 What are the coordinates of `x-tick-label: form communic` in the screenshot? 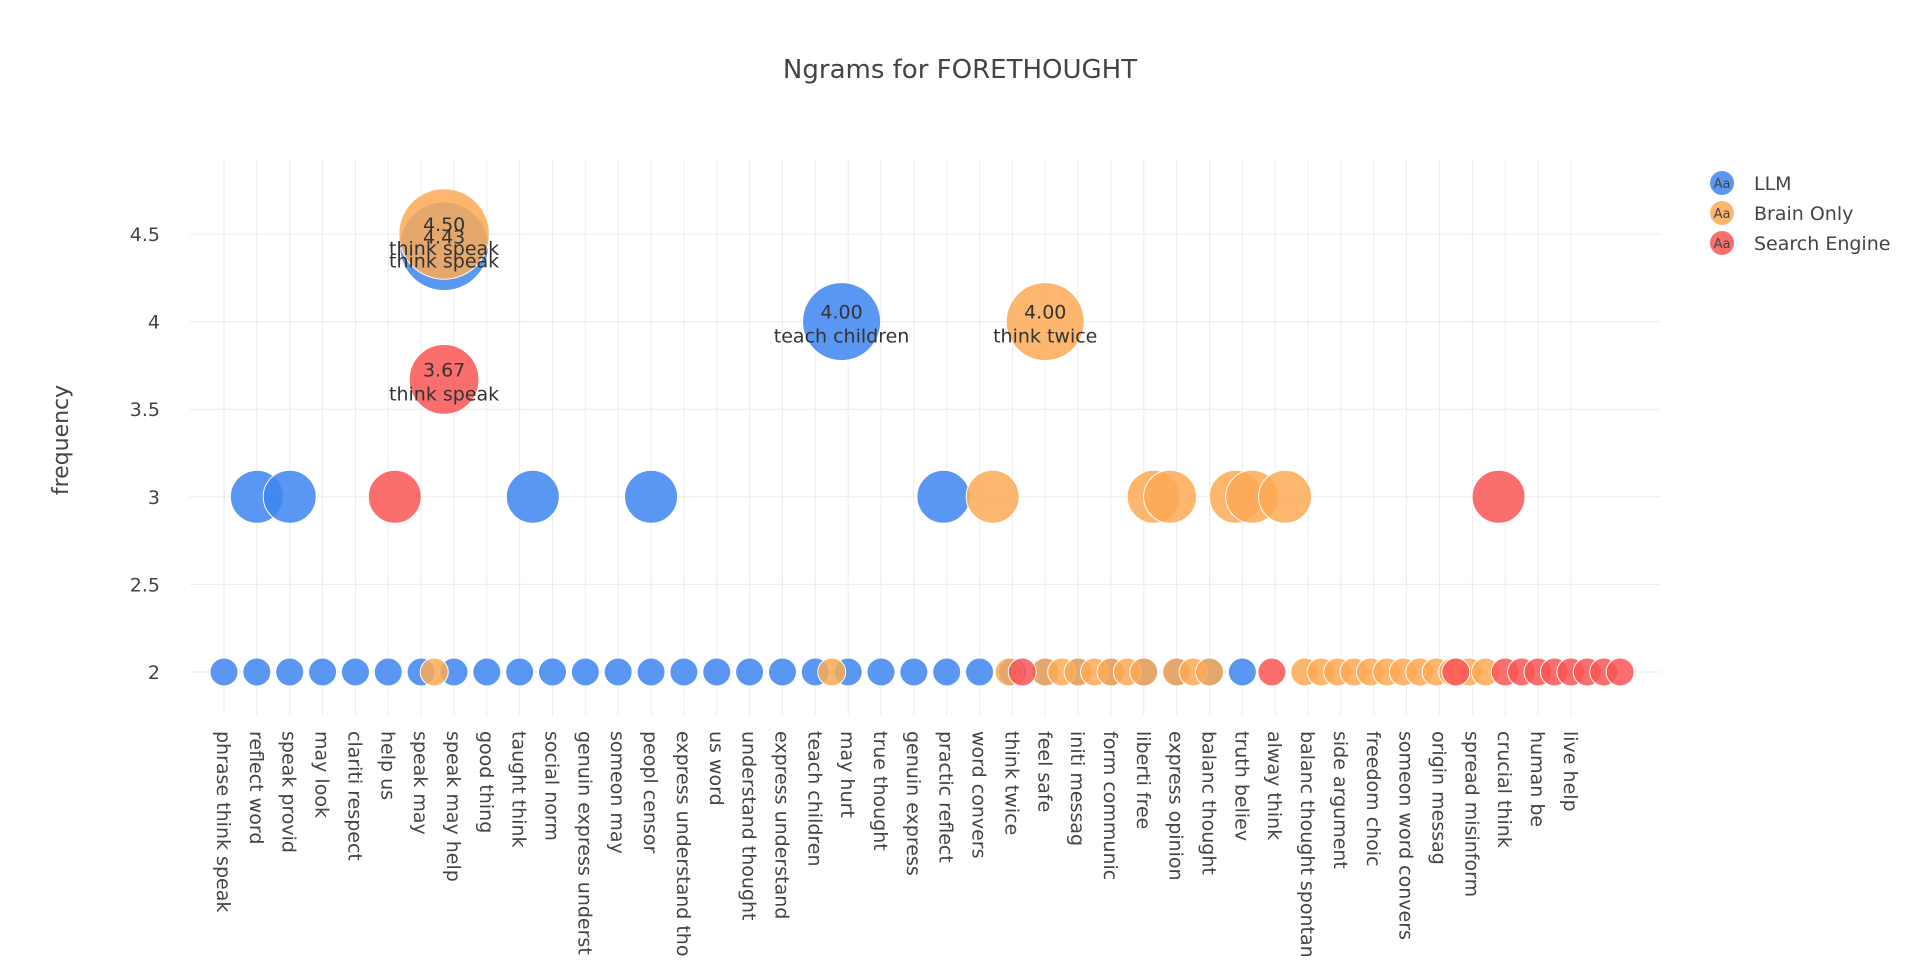 It's located at (1110, 805).